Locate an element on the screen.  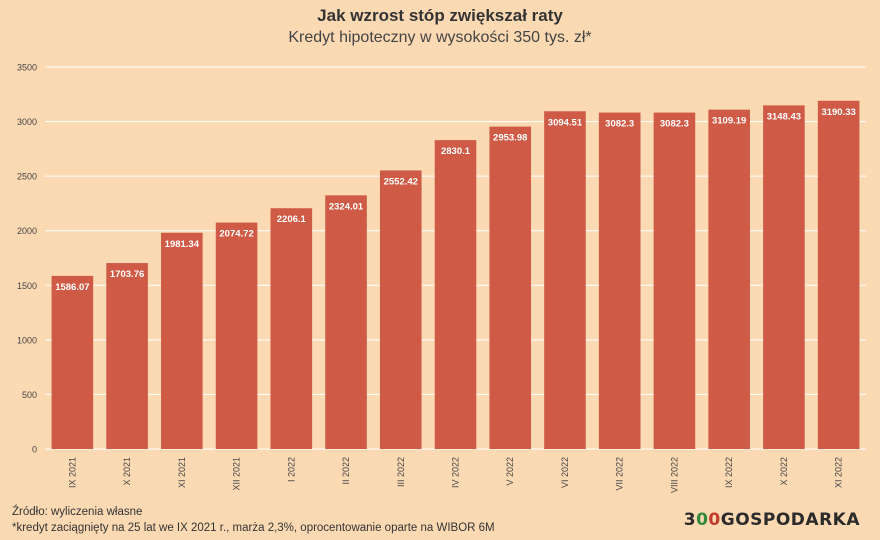
publisher-logo: 300GOSPODARKA is located at coordinates (772, 520).